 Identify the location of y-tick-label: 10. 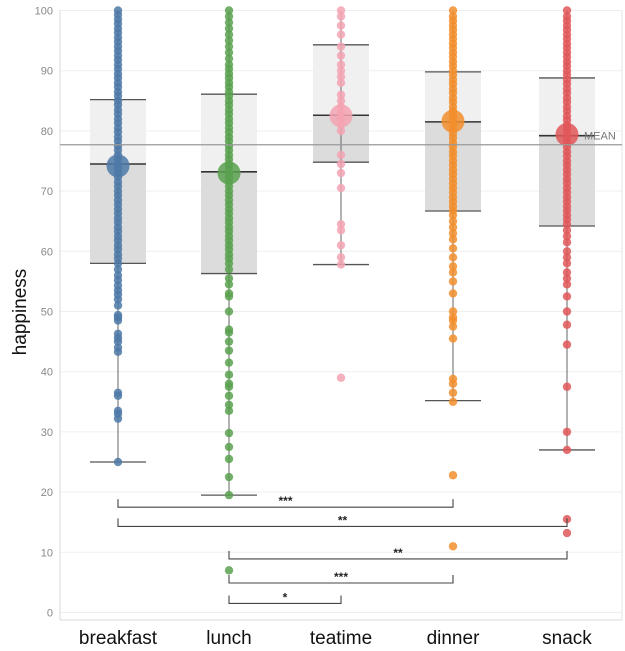
(47, 553).